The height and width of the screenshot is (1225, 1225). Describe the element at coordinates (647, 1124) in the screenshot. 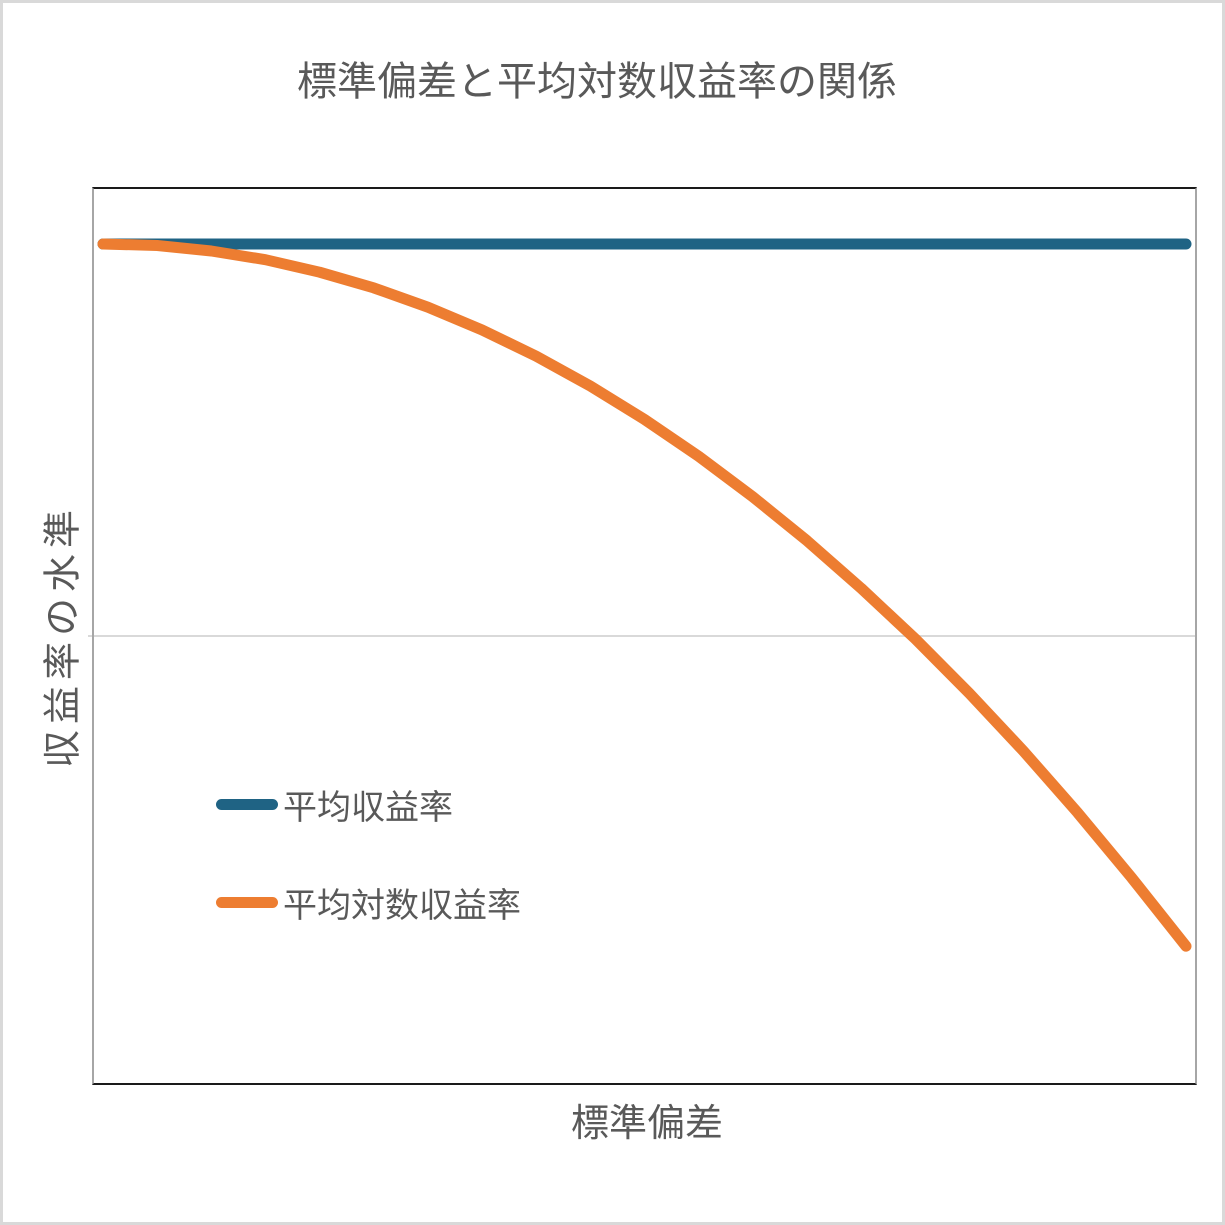

I see `x-axis-title: 標準偏差` at that location.